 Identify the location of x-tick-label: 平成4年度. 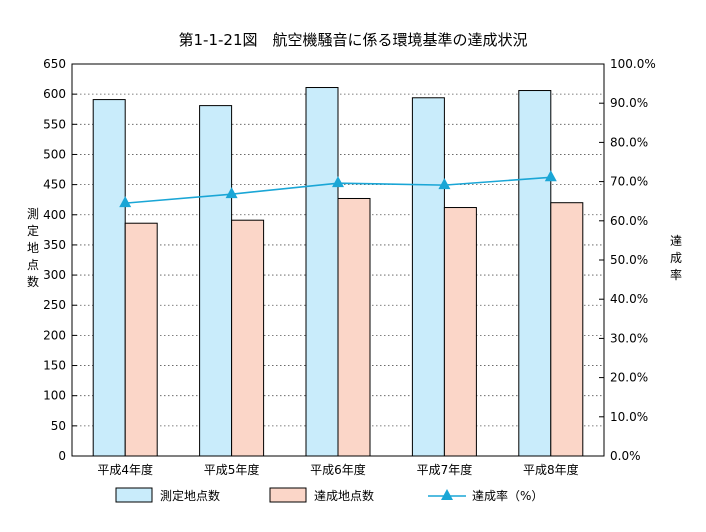
(125, 469).